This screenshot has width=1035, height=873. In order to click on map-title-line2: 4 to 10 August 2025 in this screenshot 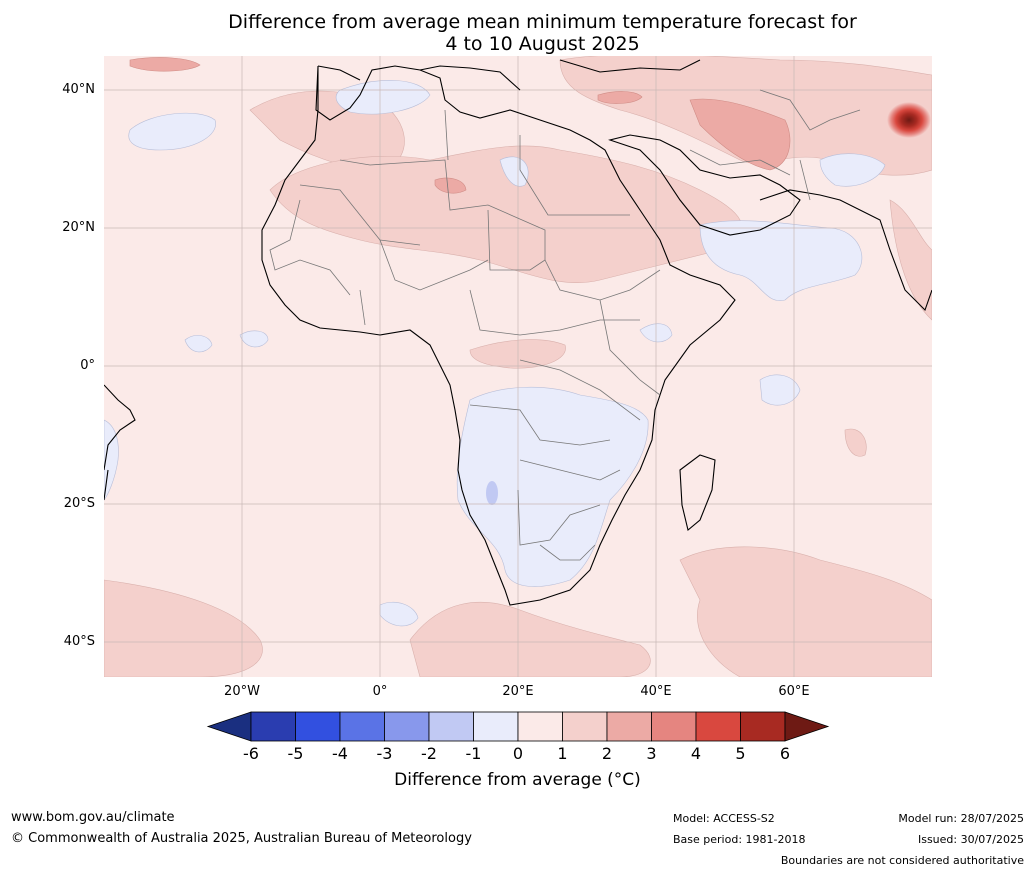, I will do `click(542, 44)`.